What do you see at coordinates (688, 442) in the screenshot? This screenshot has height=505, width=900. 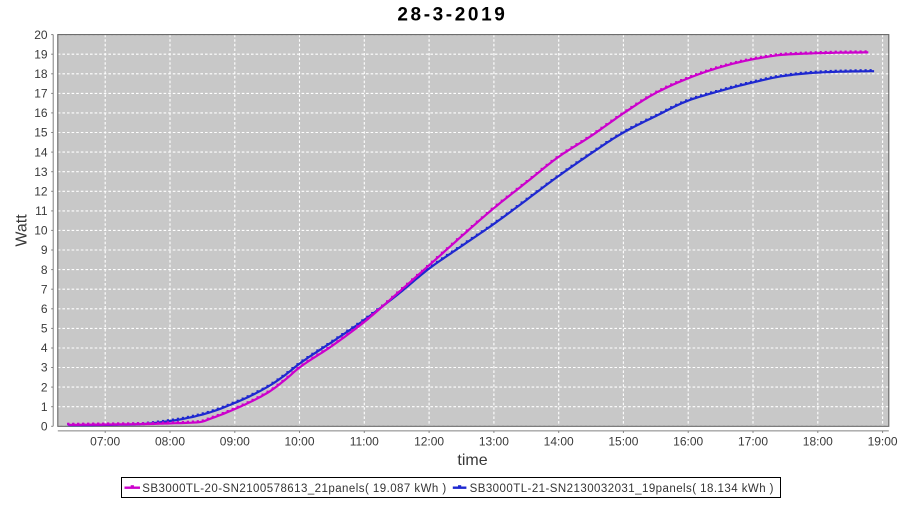 I see `svg-text: 16:00` at bounding box center [688, 442].